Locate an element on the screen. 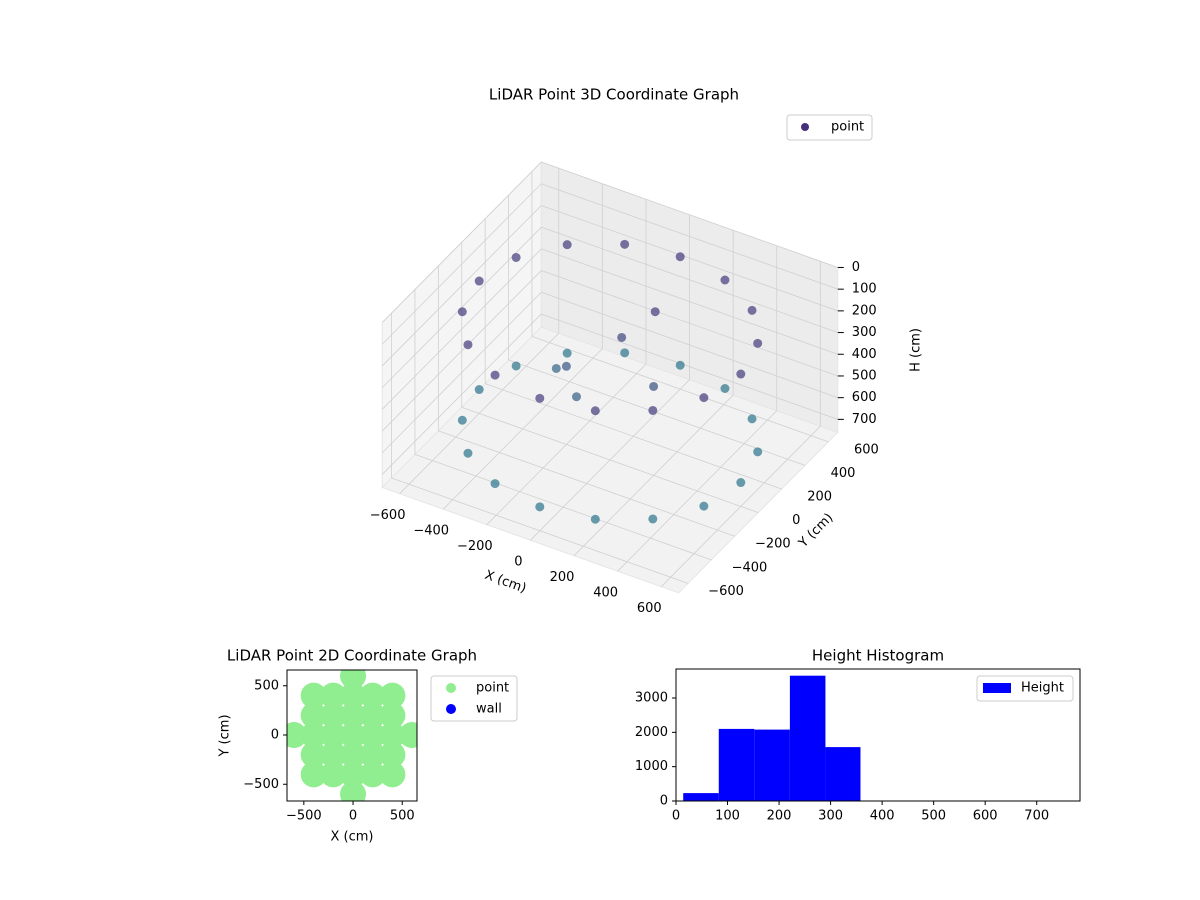 The height and width of the screenshot is (900, 1200). legend-label: point is located at coordinates (847, 127).